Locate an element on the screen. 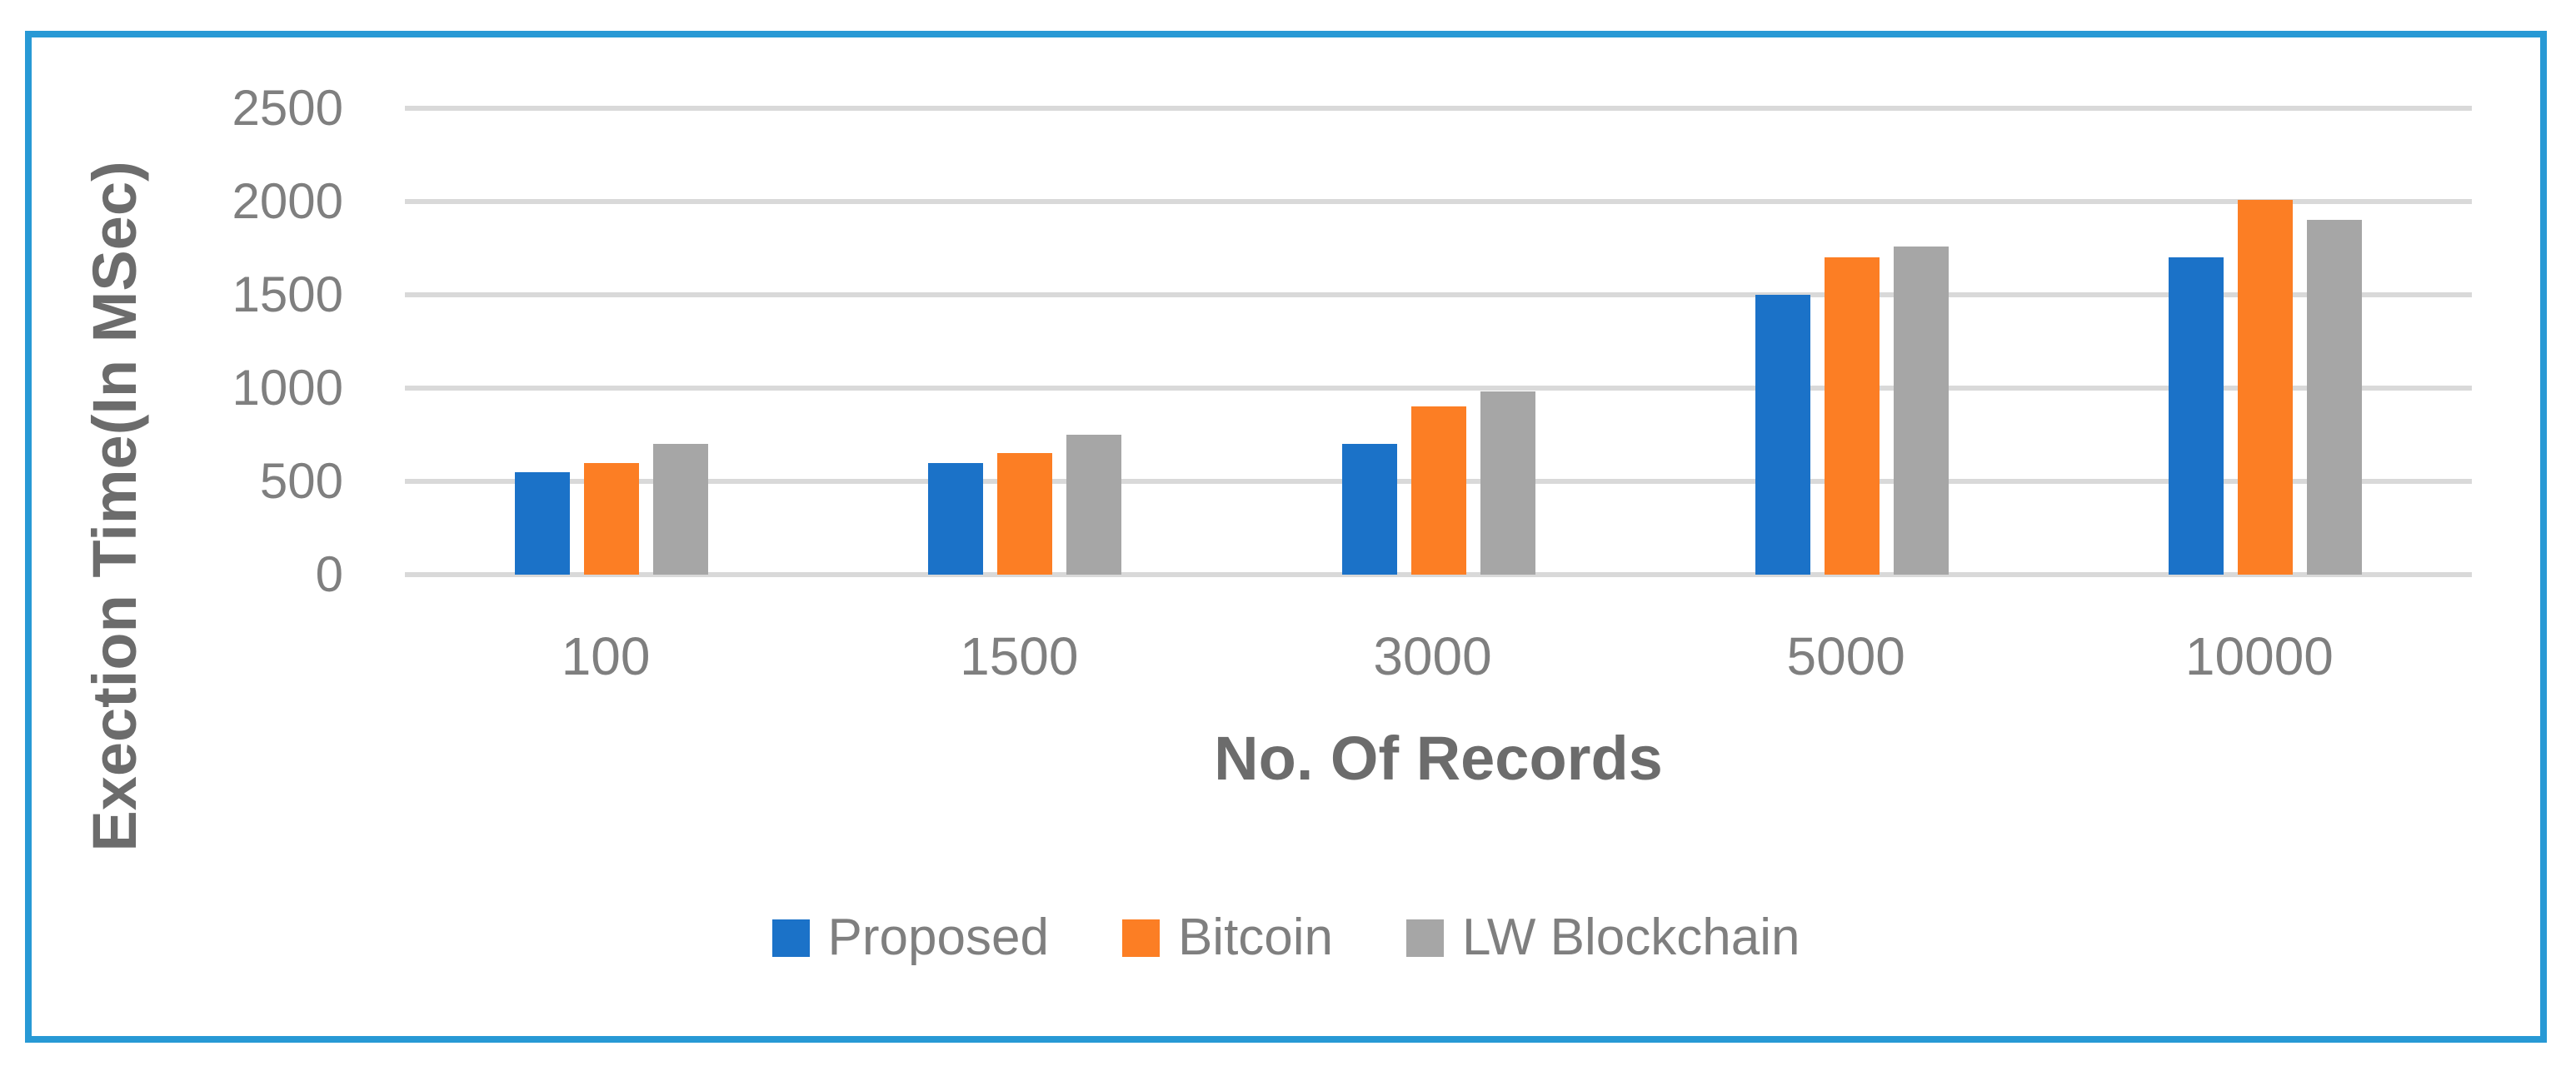 This screenshot has height=1076, width=2576. legend-item-bitcoin: Bitcoin is located at coordinates (1227, 937).